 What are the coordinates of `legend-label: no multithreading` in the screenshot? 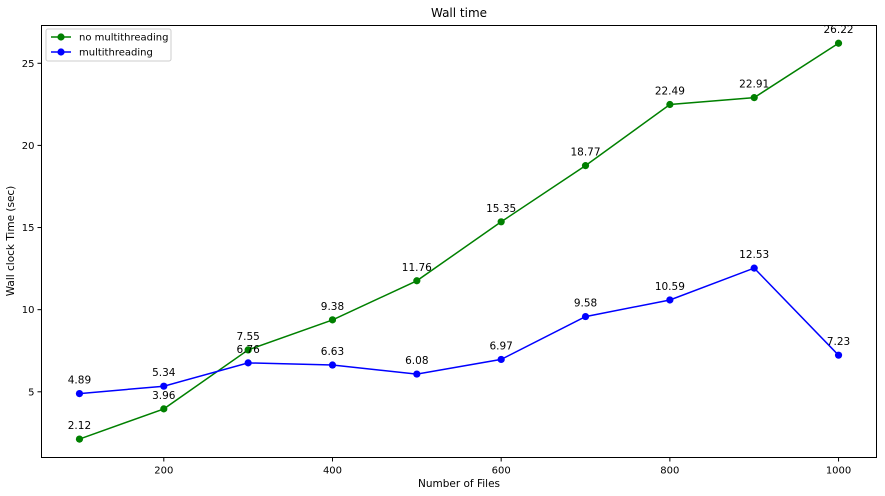 It's located at (123, 38).